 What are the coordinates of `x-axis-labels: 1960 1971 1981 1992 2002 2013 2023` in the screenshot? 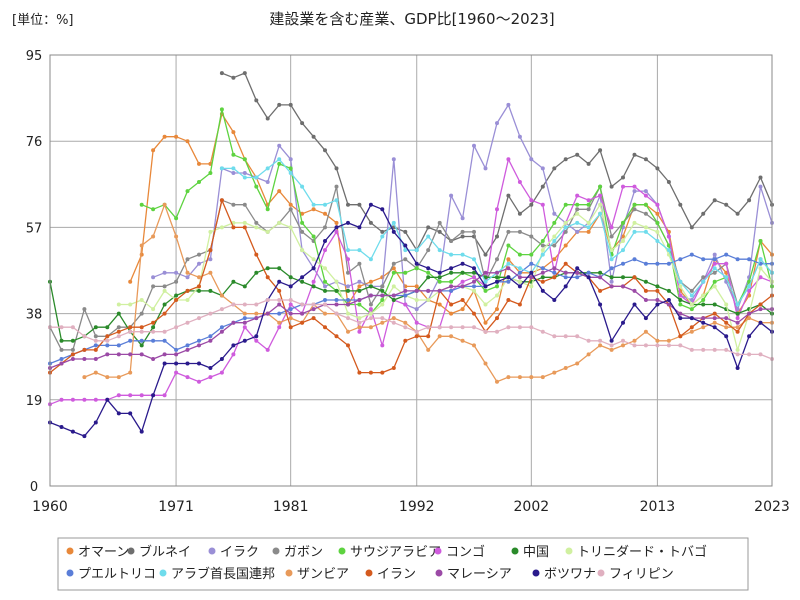 It's located at (411, 507).